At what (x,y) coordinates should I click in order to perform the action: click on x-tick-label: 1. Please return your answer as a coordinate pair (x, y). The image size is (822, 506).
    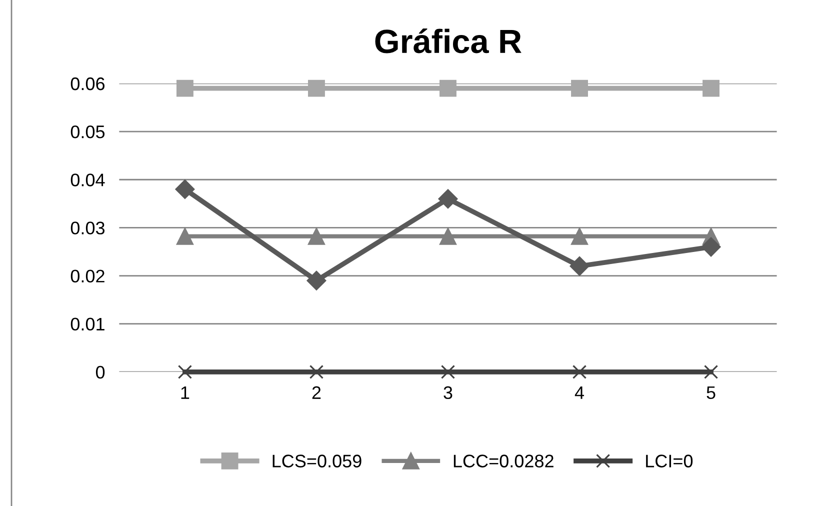
    Looking at the image, I should click on (185, 392).